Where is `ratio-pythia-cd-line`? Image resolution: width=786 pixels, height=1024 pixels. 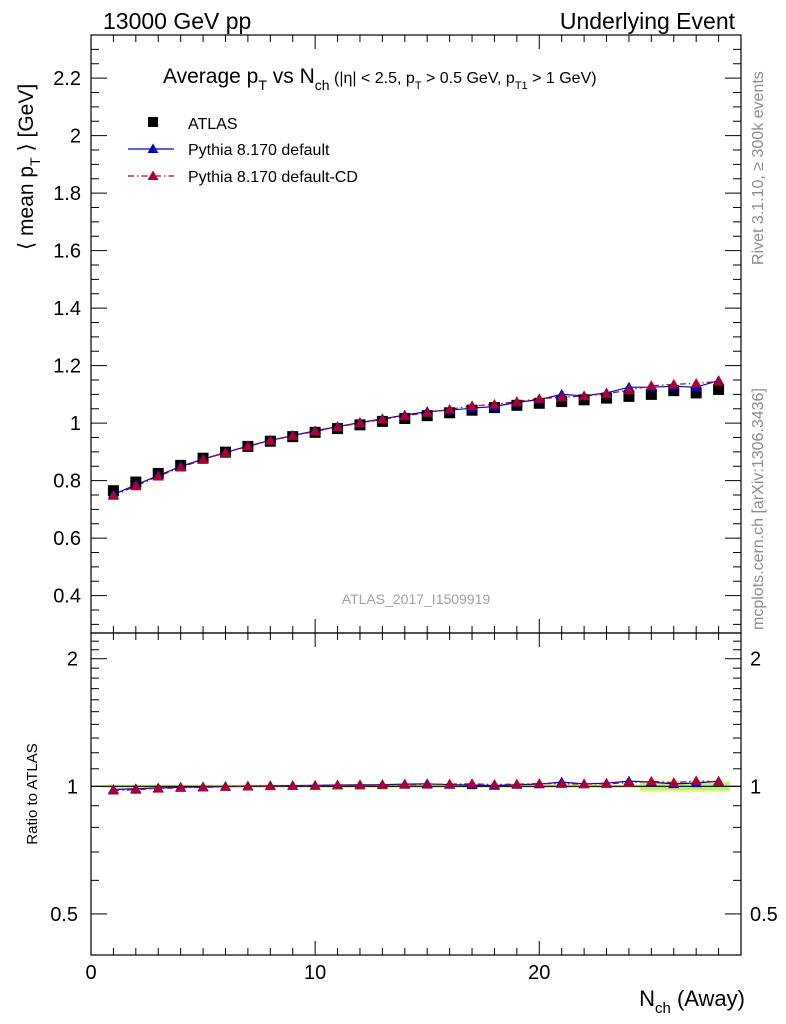
ratio-pythia-cd-line is located at coordinates (416, 785).